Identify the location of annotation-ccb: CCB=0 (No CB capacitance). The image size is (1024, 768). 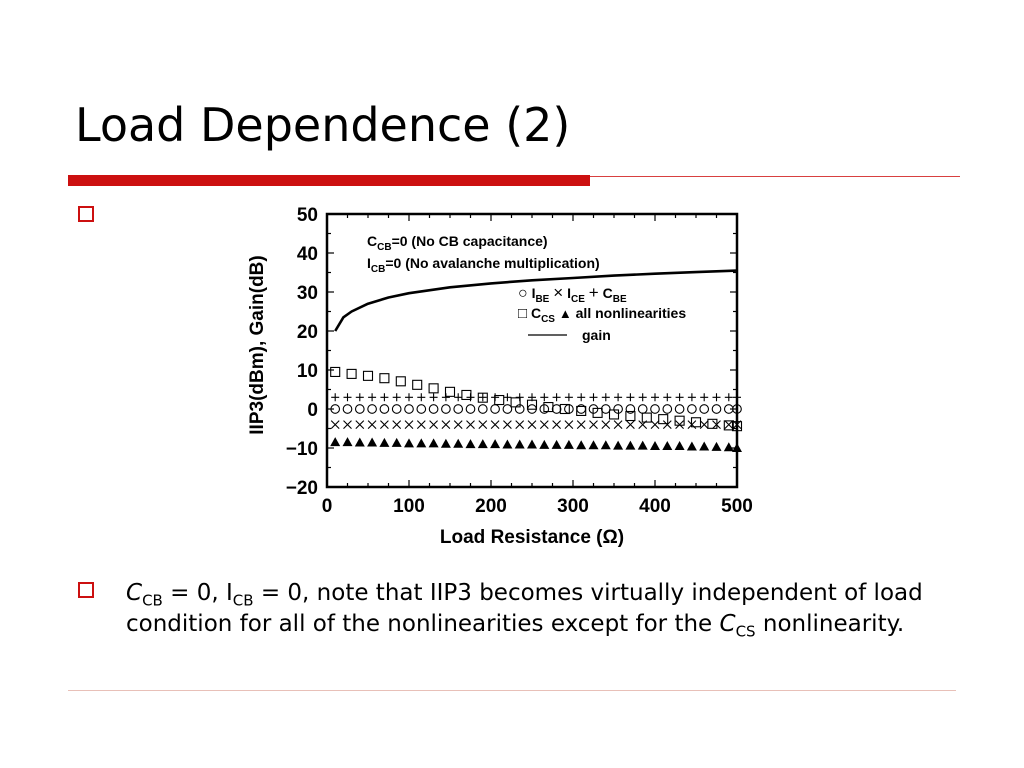
(457, 243).